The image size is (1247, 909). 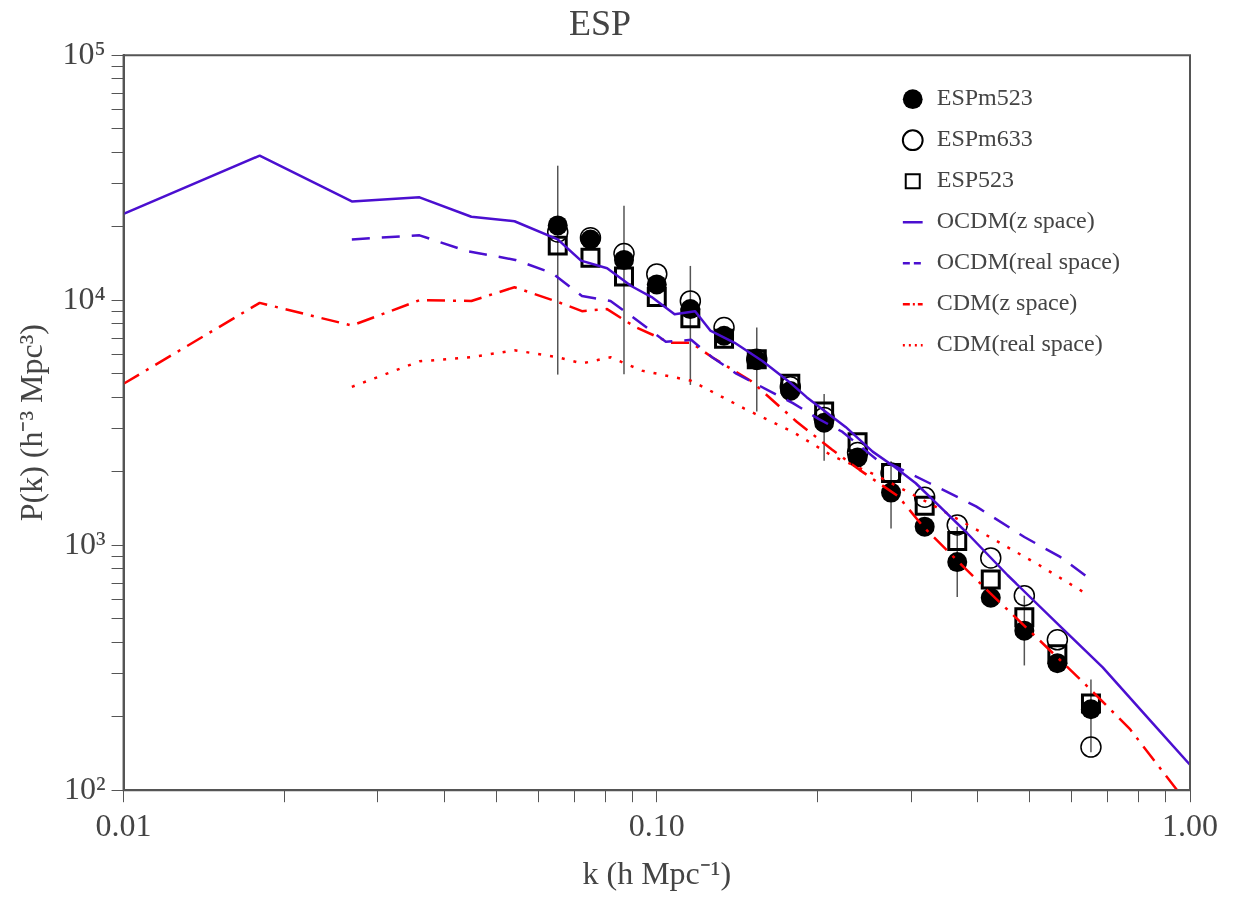 What do you see at coordinates (1190, 824) in the screenshot?
I see `x-tick-label: 1.00` at bounding box center [1190, 824].